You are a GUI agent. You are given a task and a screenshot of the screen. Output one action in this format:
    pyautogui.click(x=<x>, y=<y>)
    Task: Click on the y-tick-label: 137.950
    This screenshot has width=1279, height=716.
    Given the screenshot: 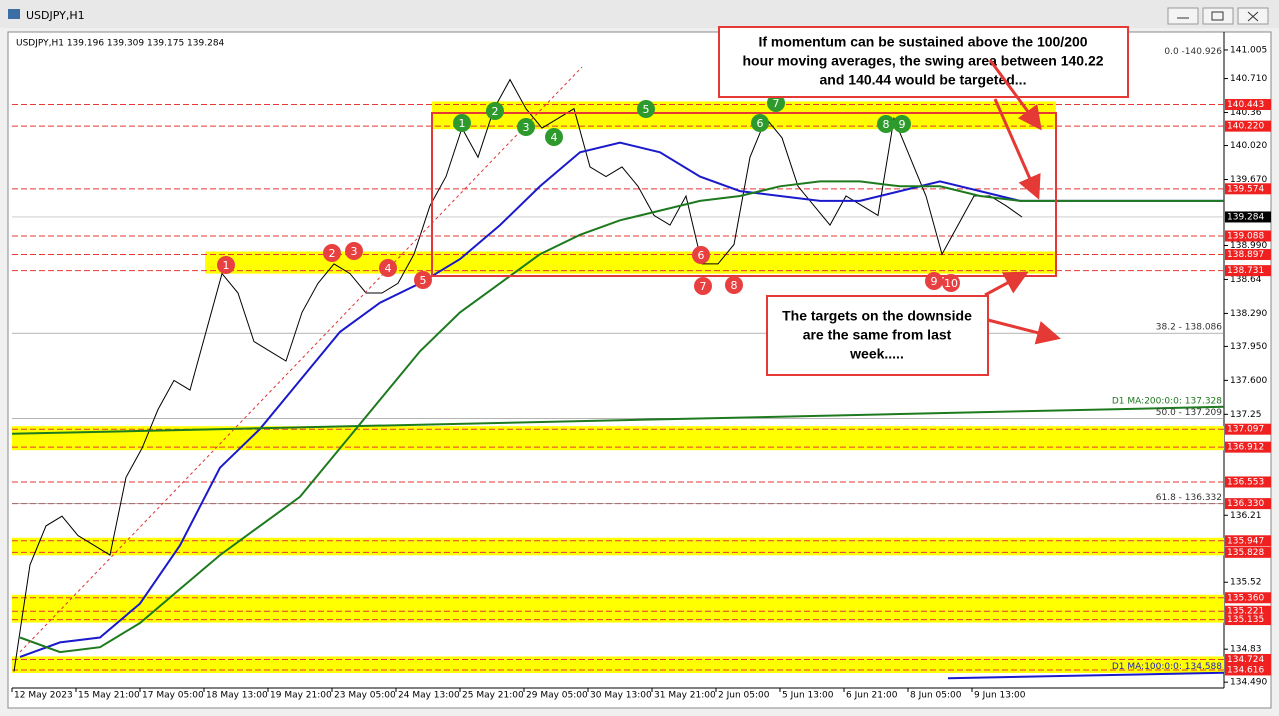 What is the action you would take?
    pyautogui.click(x=1248, y=347)
    